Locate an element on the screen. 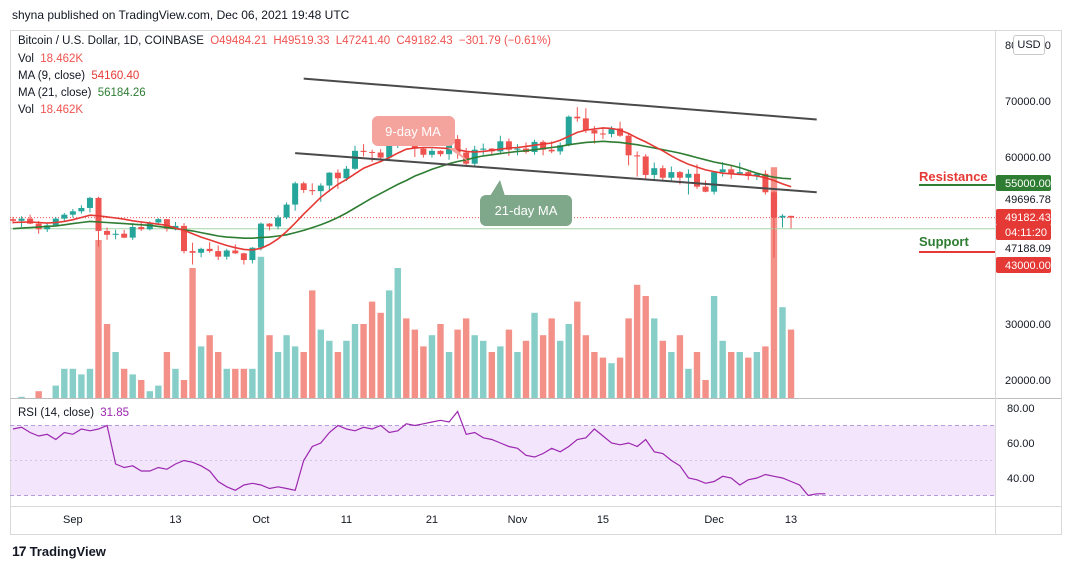 This screenshot has width=1071, height=568. time-tick-label: Nov is located at coordinates (518, 520).